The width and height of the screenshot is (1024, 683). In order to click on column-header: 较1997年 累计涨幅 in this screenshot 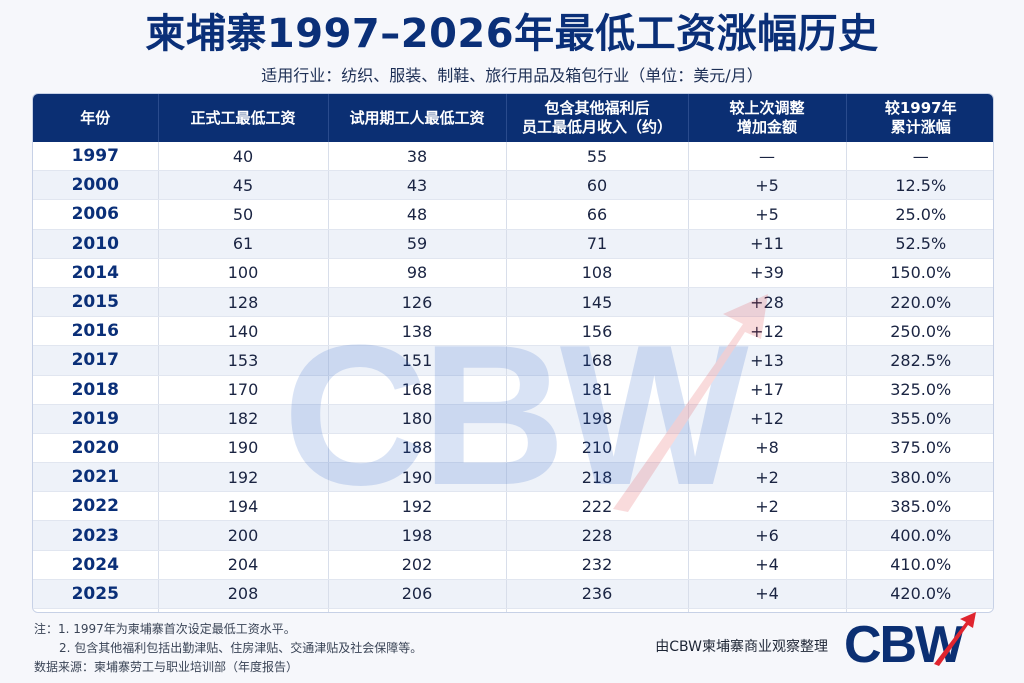, I will do `click(919, 118)`.